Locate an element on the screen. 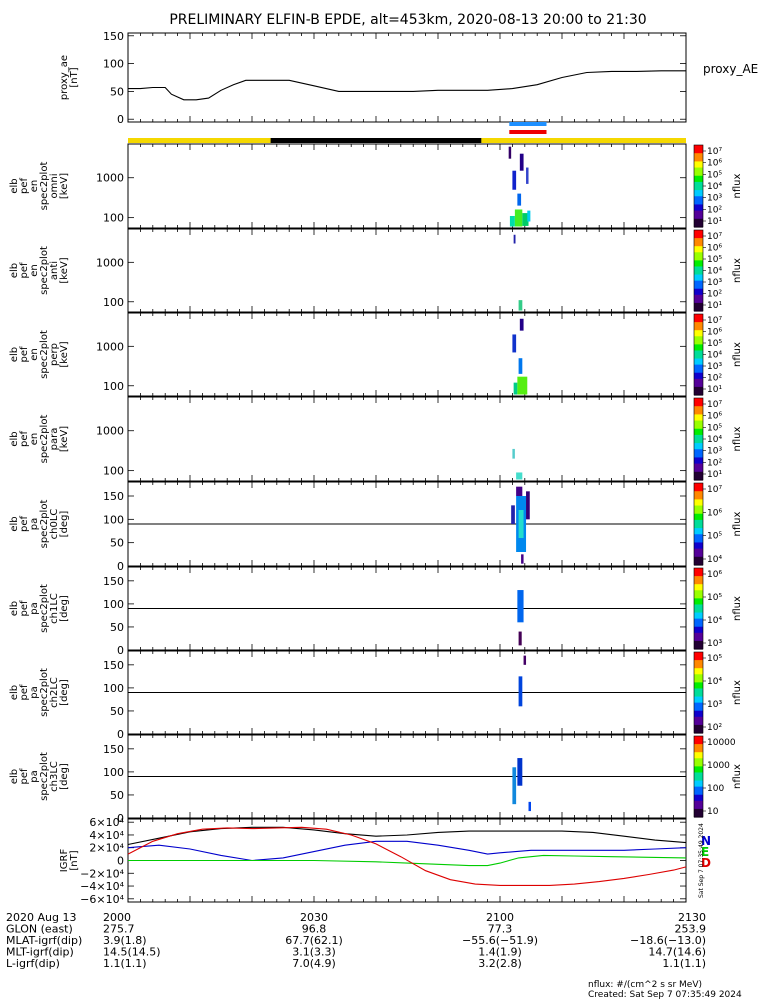 This screenshot has width=775, height=1000. footer-nflux-units: nflux: #/(cm^2 s sr MeV) is located at coordinates (645, 985).